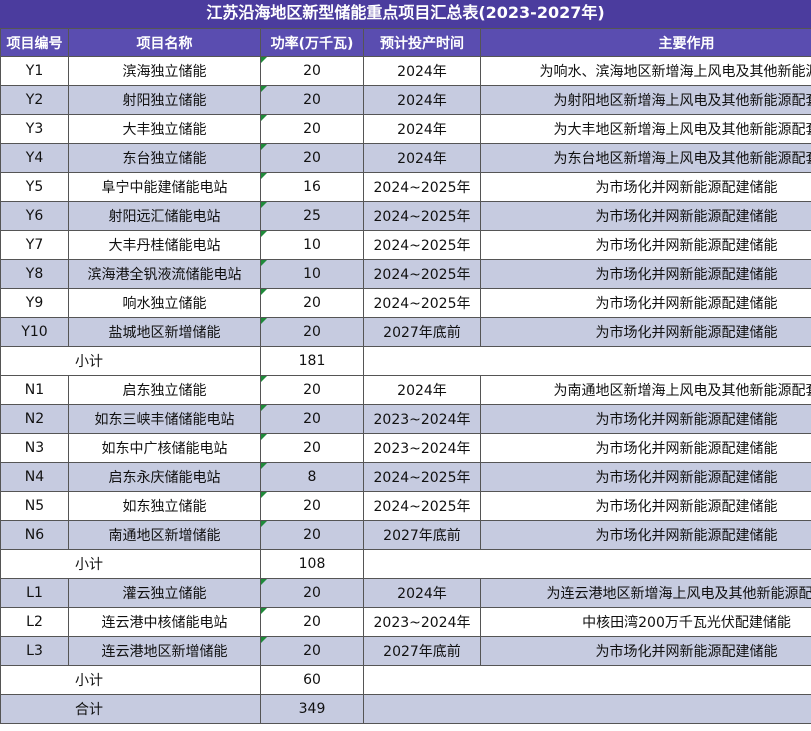 This screenshot has width=811, height=731. Describe the element at coordinates (312, 216) in the screenshot. I see `power: 25` at that location.